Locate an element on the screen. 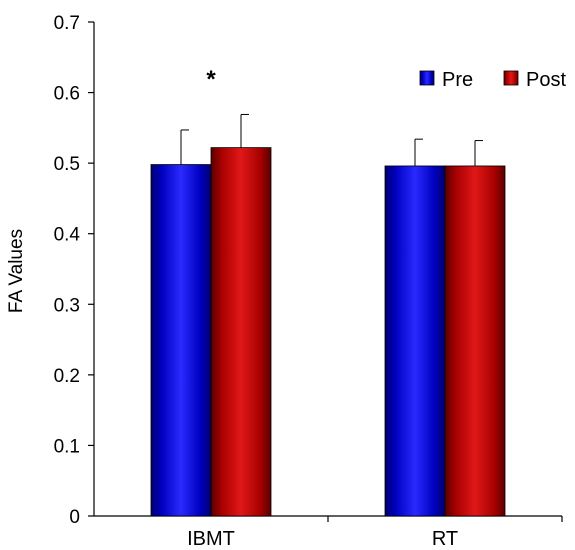  y-tick-label-4: 0.4 is located at coordinates (67, 235).